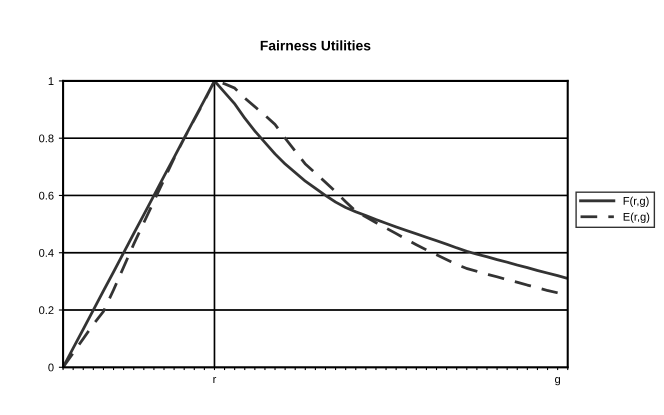  What do you see at coordinates (637, 217) in the screenshot?
I see `legend-label: E(r,g)` at bounding box center [637, 217].